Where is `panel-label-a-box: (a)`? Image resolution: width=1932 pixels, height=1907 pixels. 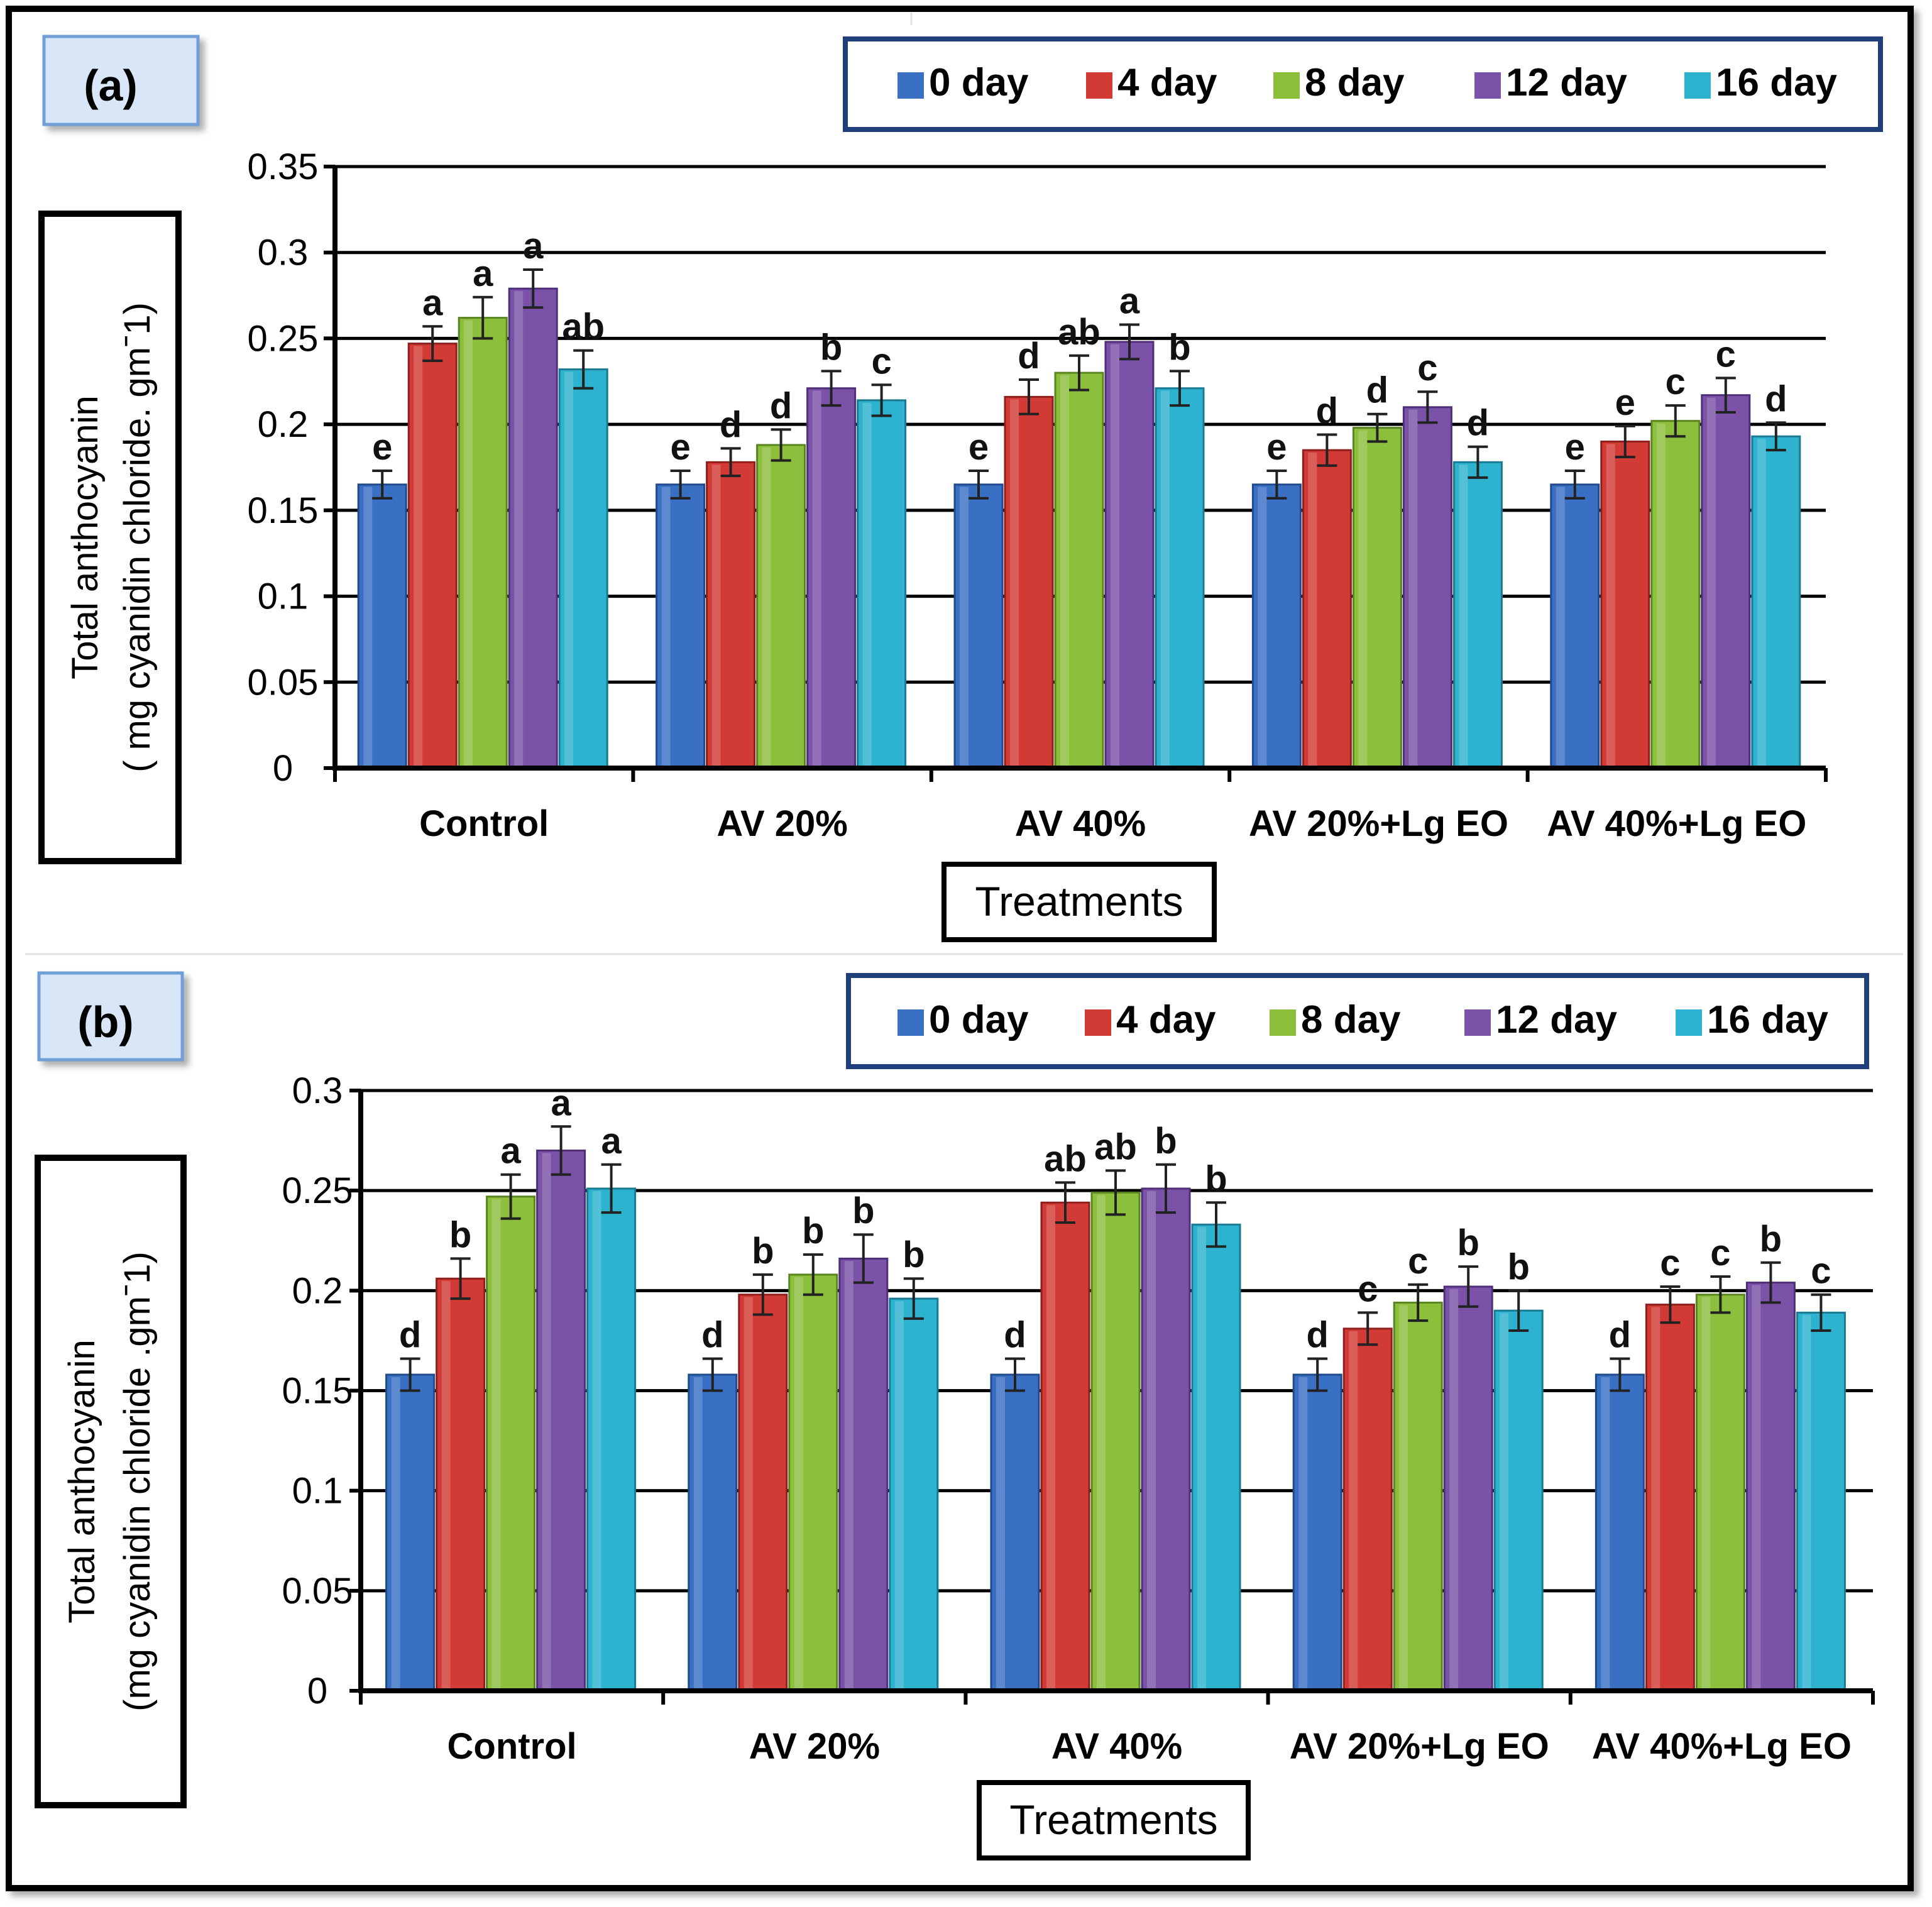 panel-label-a-box: (a) is located at coordinates (121, 81).